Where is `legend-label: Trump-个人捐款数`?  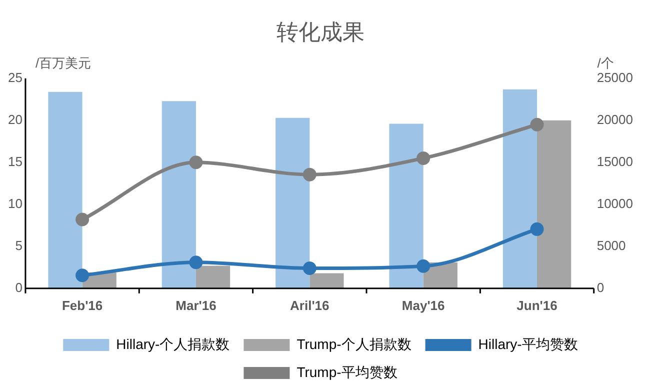
legend-label: Trump-个人捐款数 is located at coordinates (354, 344).